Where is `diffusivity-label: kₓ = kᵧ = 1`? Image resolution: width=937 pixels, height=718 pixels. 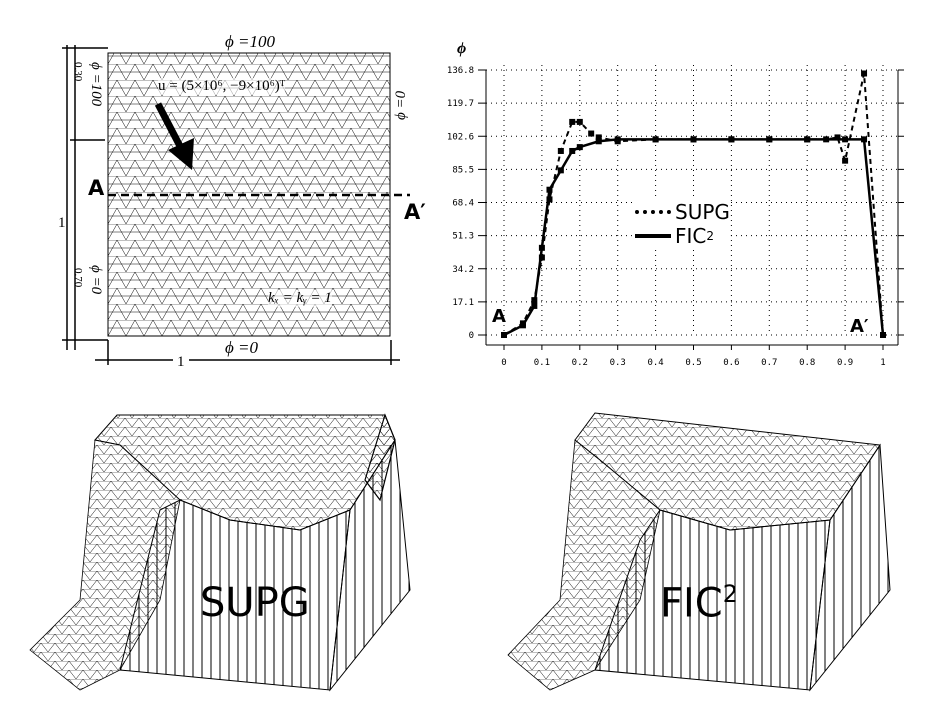 diffusivity-label: kₓ = kᵧ = 1 is located at coordinates (300, 298).